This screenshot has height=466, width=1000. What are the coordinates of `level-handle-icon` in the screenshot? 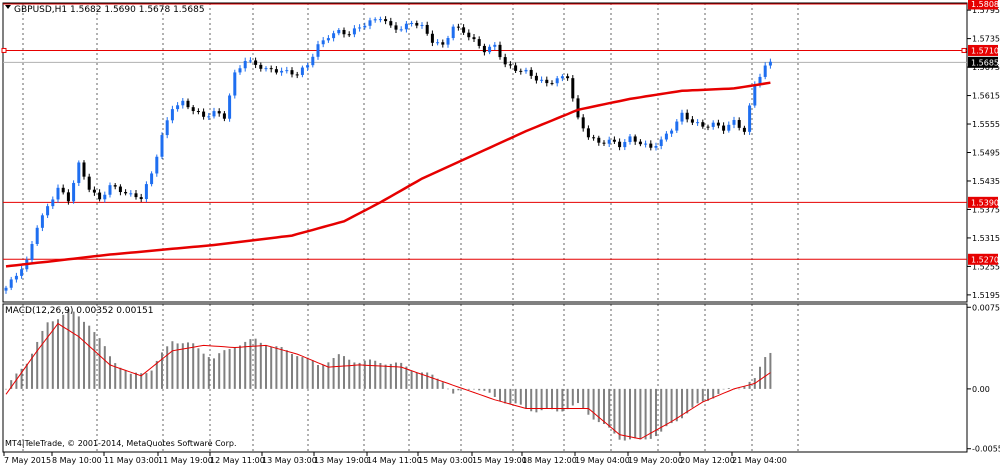 It's located at (964, 50).